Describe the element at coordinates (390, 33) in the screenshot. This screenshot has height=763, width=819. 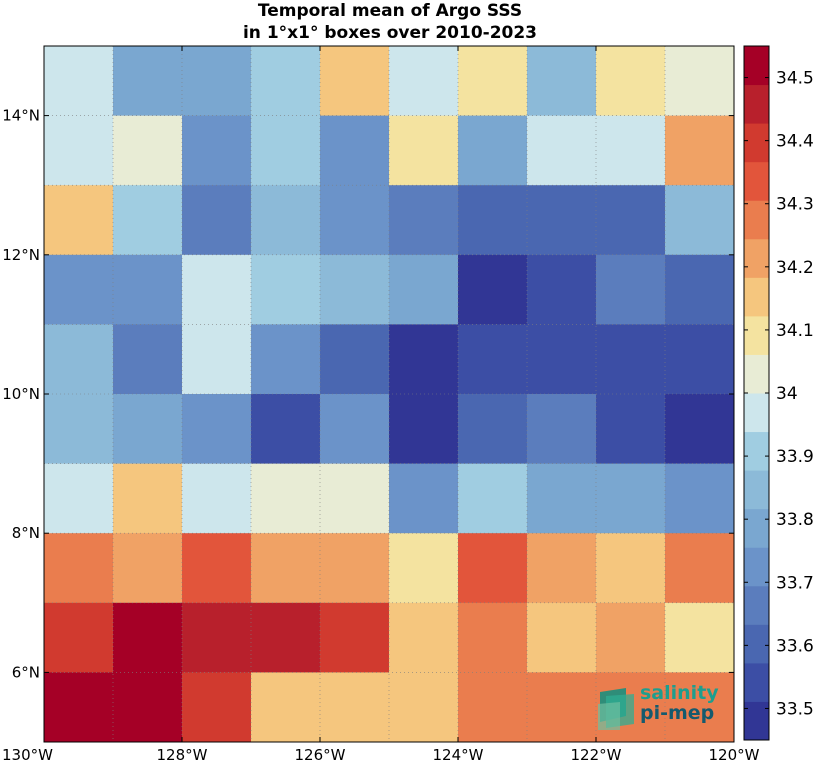
I see `chart-title-line-2: in 1°x1° boxes over 2010-2023` at that location.